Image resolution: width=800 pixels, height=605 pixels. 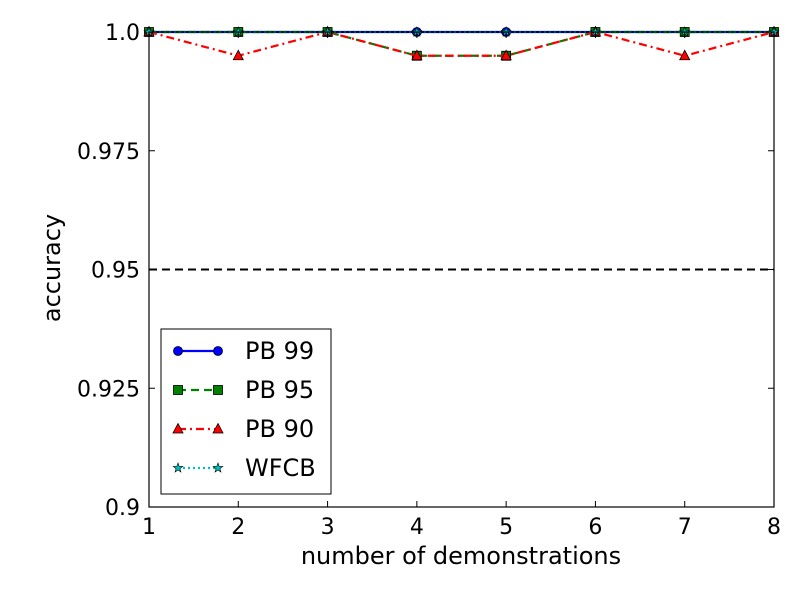 I want to click on x-tick-label: 3, so click(x=328, y=527).